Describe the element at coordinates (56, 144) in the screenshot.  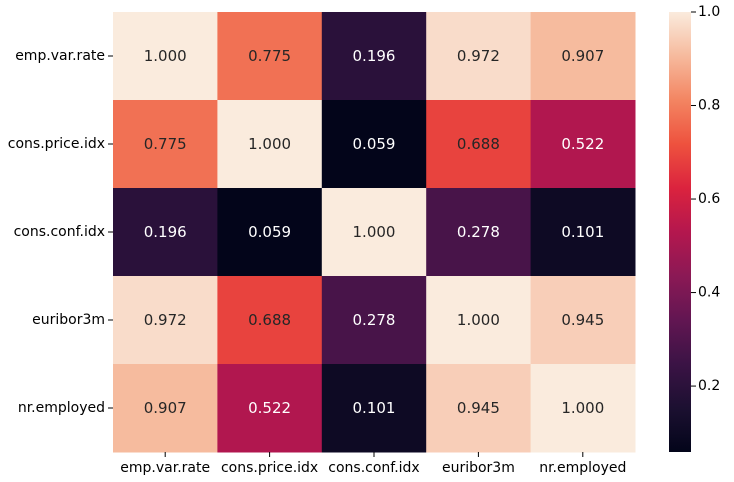
I see `y-tick-label-1: cons.price.idx` at that location.